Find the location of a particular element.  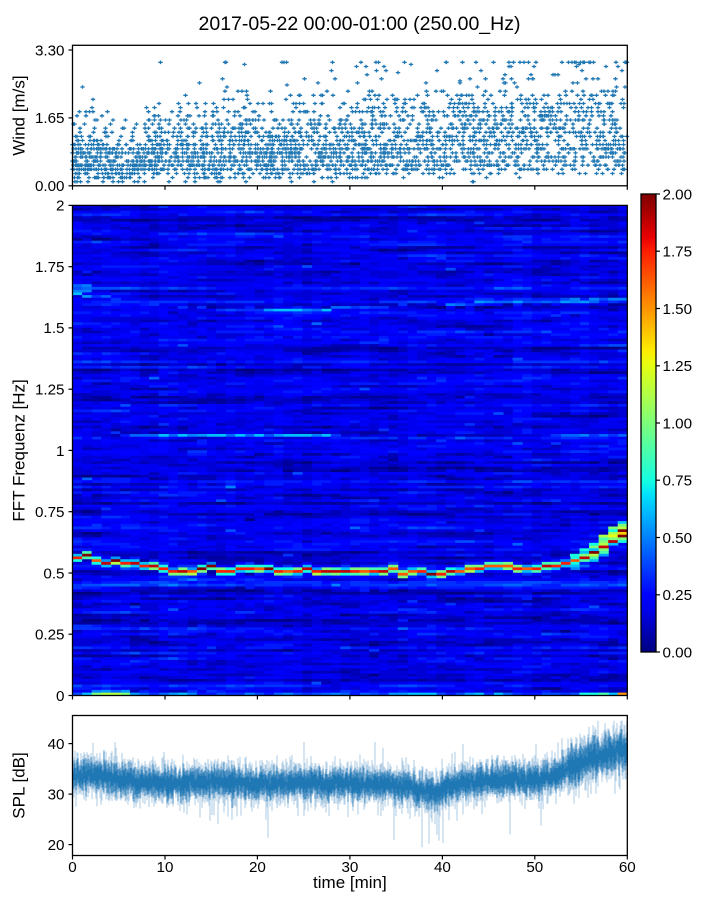

svg-text: 2 is located at coordinates (60, 206).